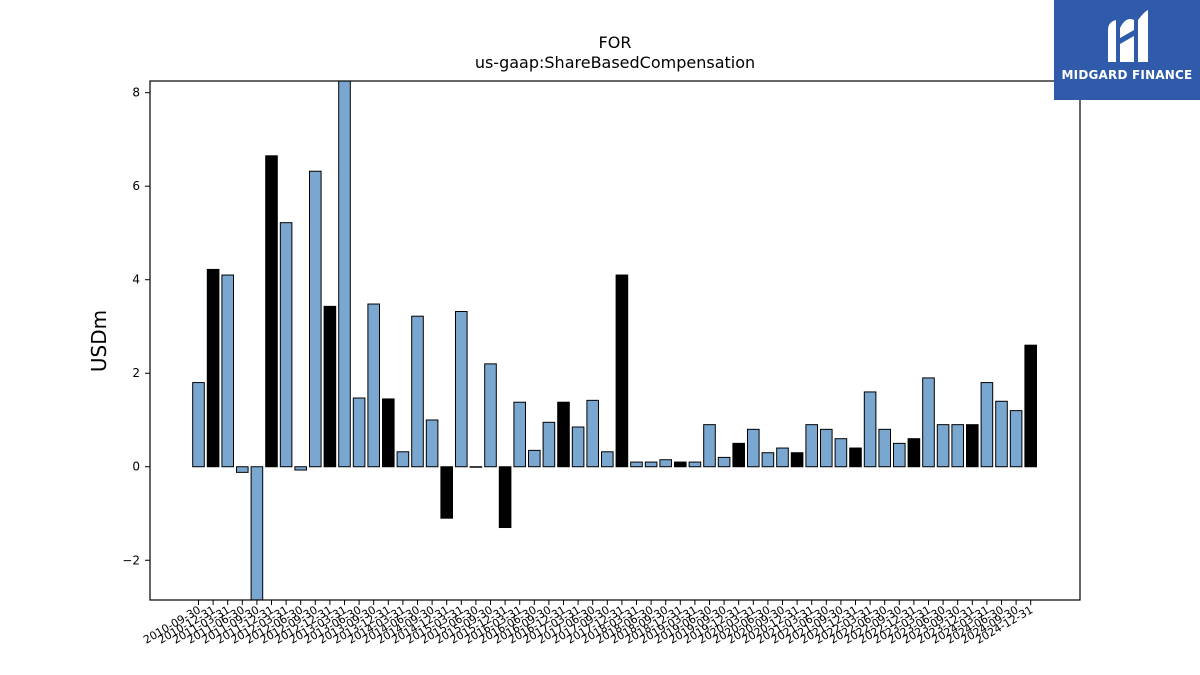 The height and width of the screenshot is (675, 1200). I want to click on chart-subtitle: us-gaap:ShareBasedCompensation, so click(615, 62).